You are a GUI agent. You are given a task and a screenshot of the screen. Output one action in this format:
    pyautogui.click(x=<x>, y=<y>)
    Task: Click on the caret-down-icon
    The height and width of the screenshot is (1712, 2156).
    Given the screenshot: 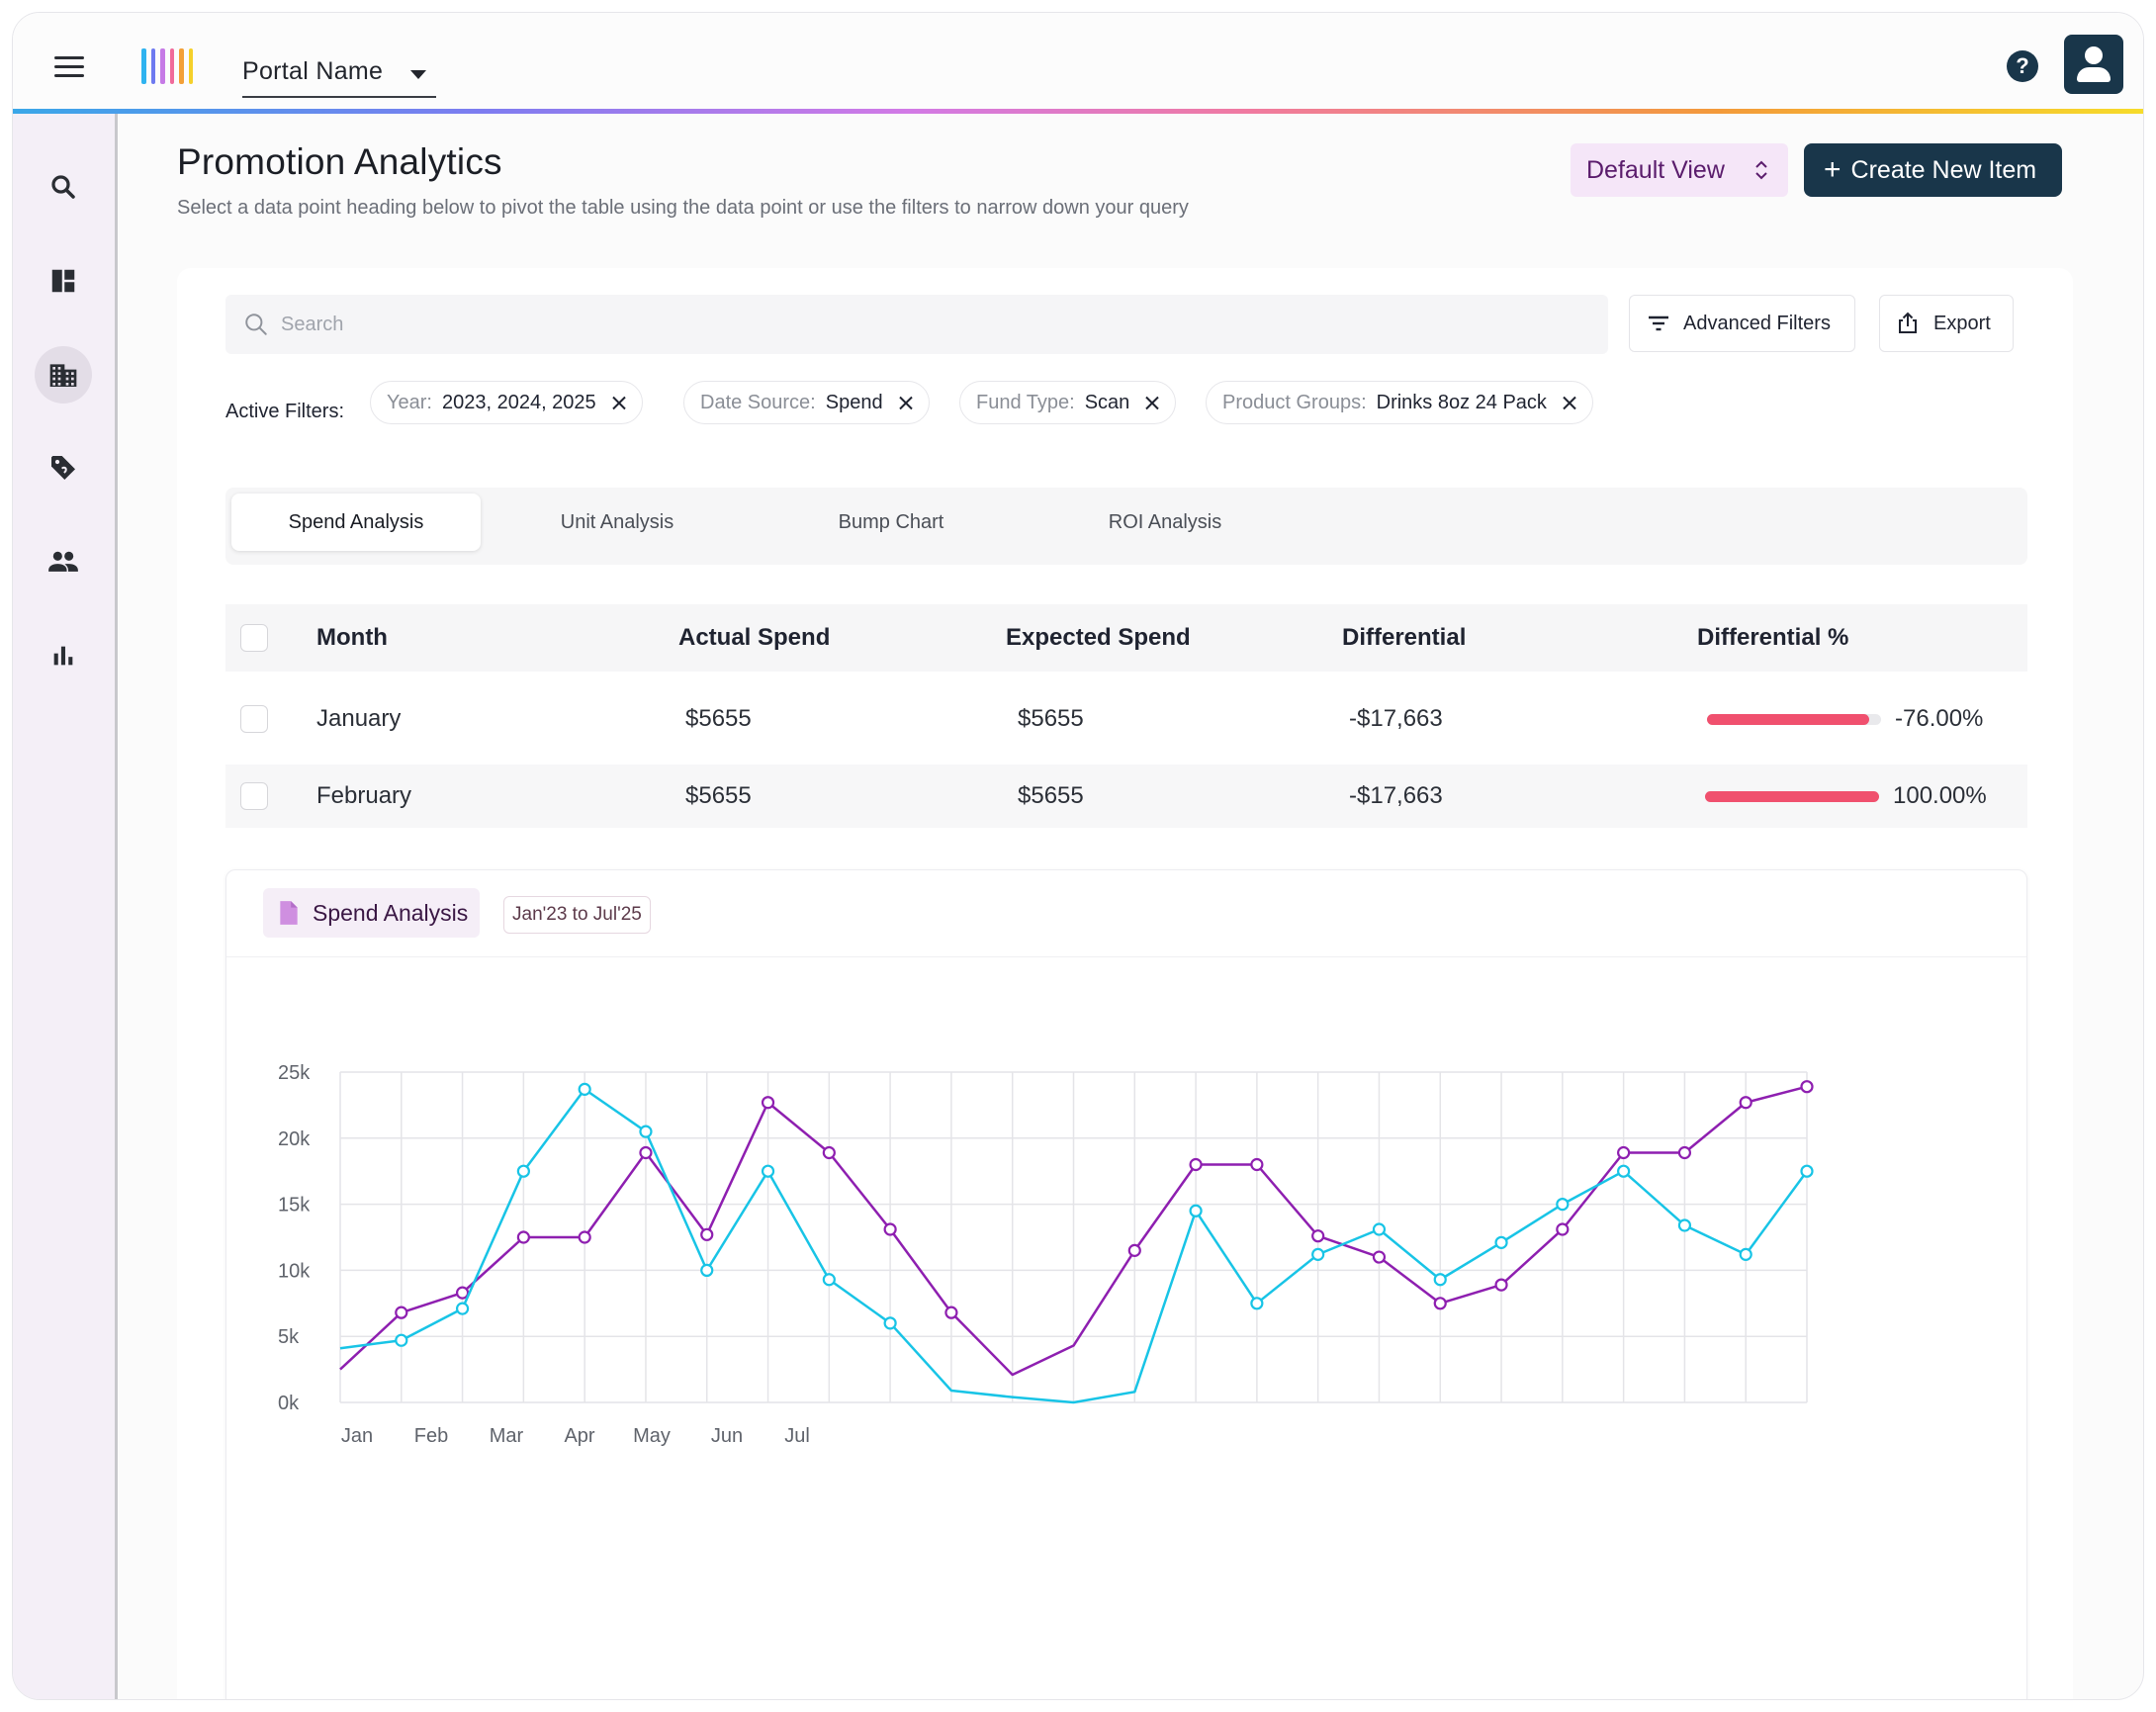 What is the action you would take?
    pyautogui.click(x=418, y=75)
    